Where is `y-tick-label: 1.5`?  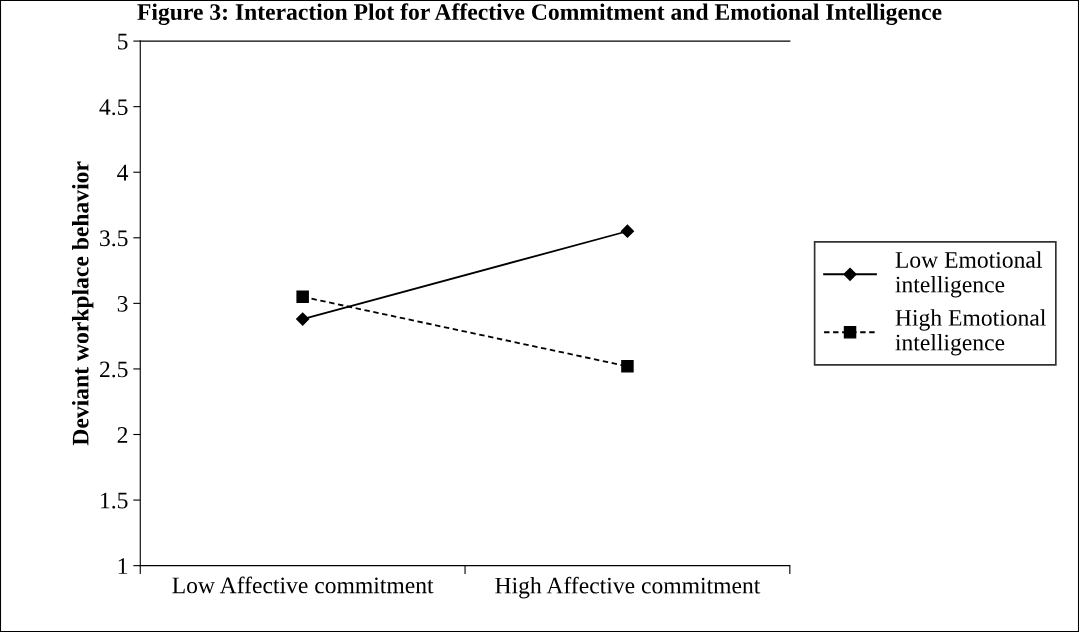 y-tick-label: 1.5 is located at coordinates (114, 500).